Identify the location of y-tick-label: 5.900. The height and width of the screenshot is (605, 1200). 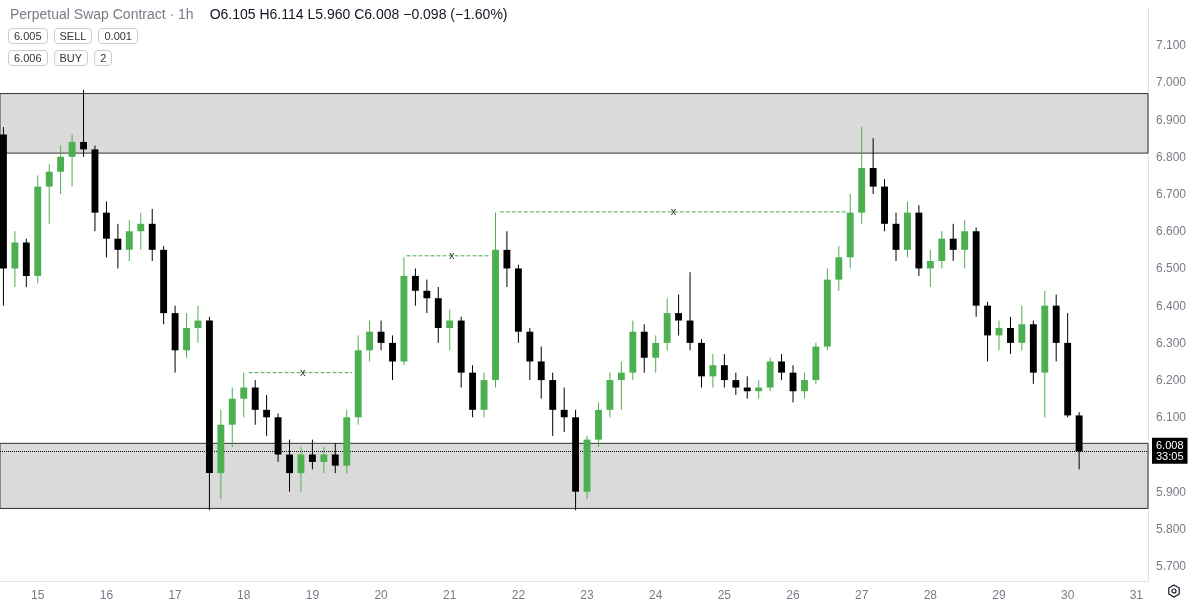
(1171, 491).